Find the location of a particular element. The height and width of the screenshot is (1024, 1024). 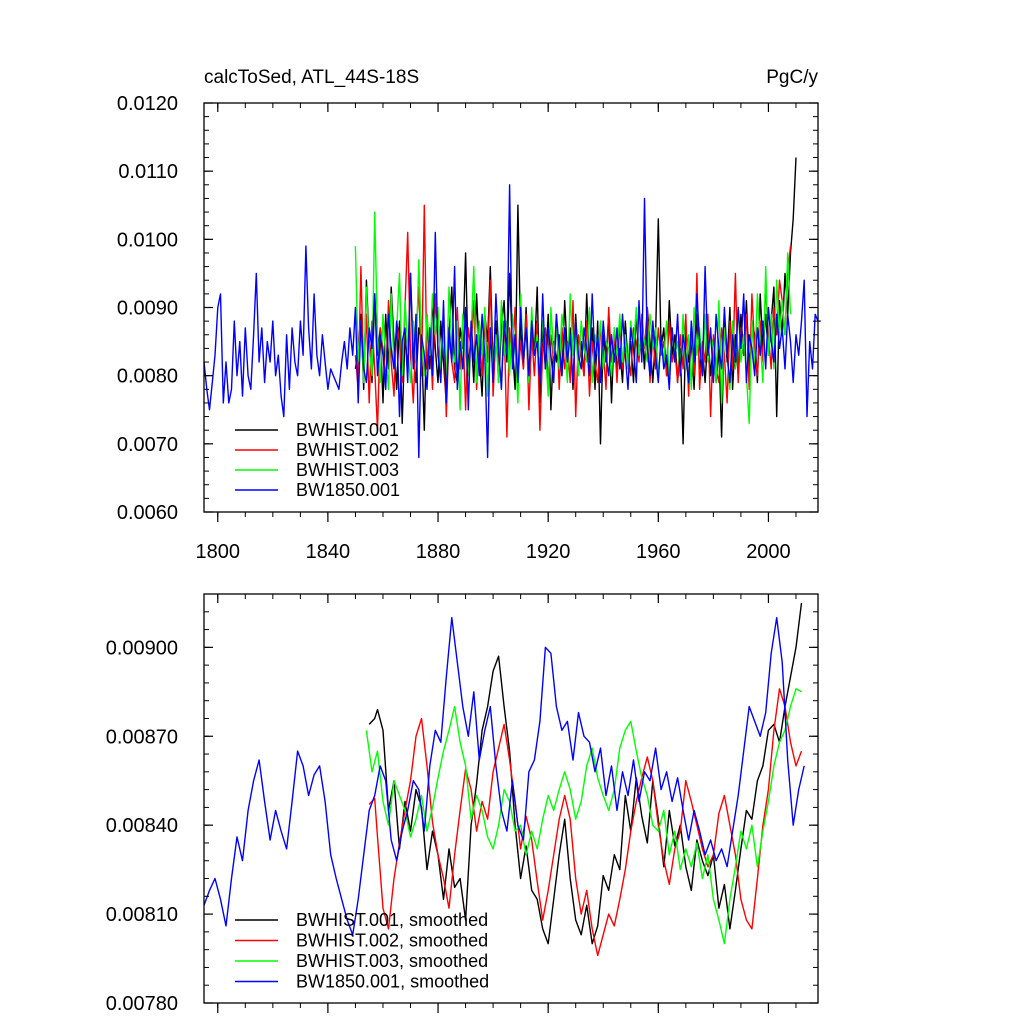

legend-label: BWHIST.003 is located at coordinates (347, 470).